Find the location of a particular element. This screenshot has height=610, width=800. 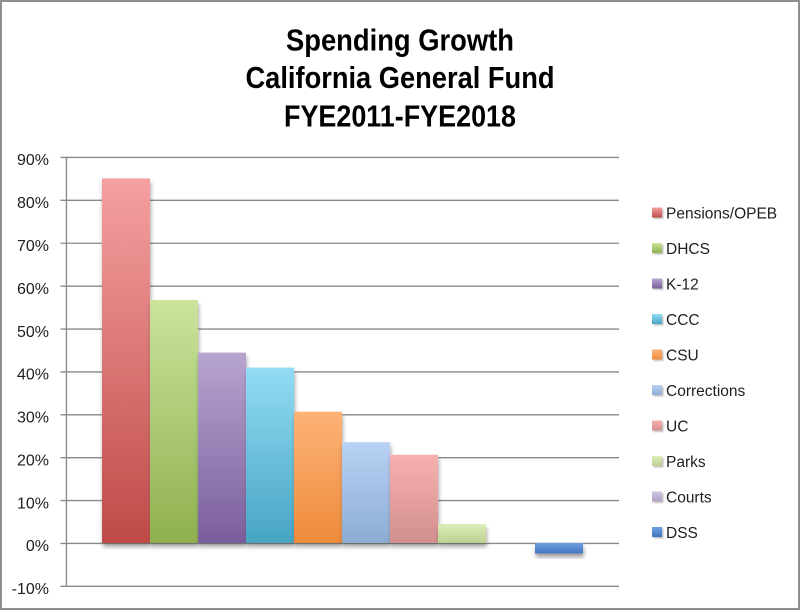

svg-text: -10% is located at coordinates (30, 589).